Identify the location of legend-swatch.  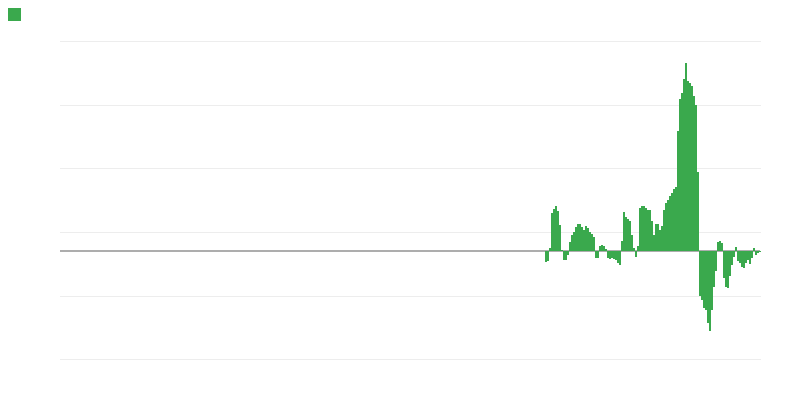
(14, 14).